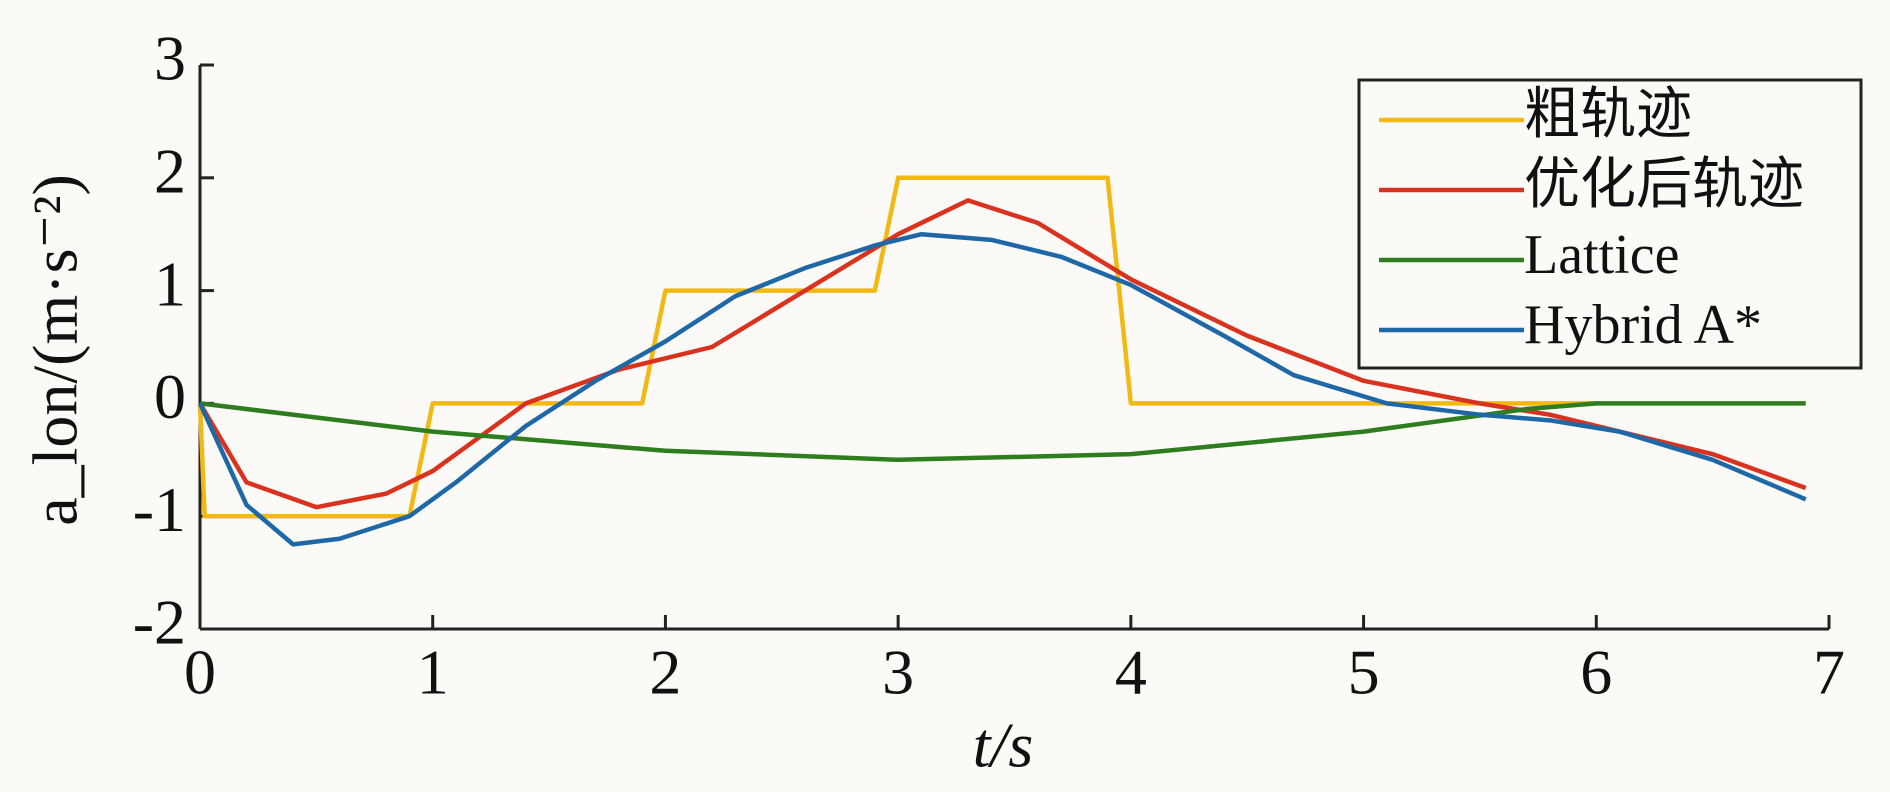 Image resolution: width=1890 pixels, height=792 pixels. What do you see at coordinates (433, 672) in the screenshot?
I see `x-tick-label: 1` at bounding box center [433, 672].